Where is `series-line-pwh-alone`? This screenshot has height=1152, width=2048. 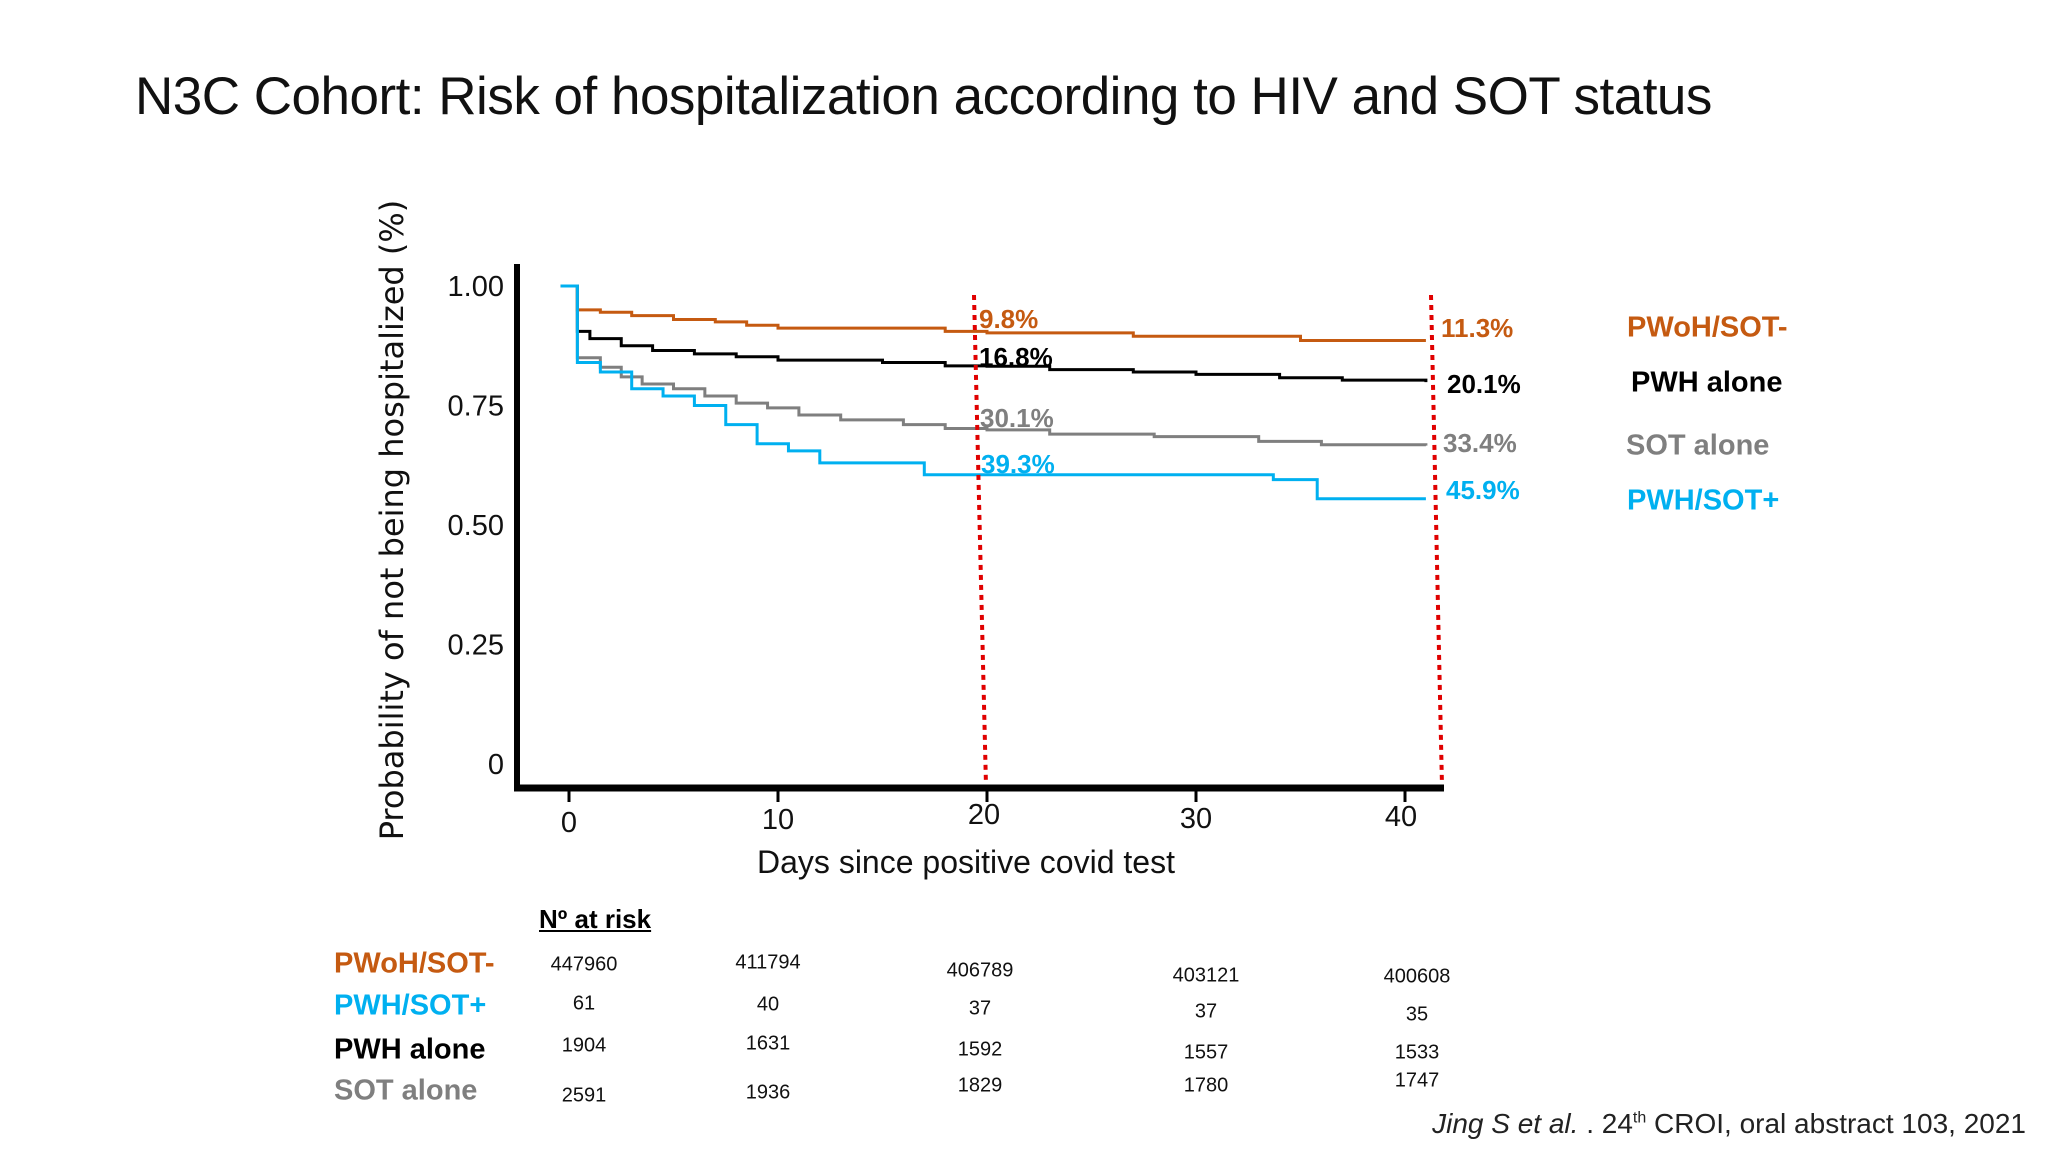
series-line-pwh-alone is located at coordinates (994, 333).